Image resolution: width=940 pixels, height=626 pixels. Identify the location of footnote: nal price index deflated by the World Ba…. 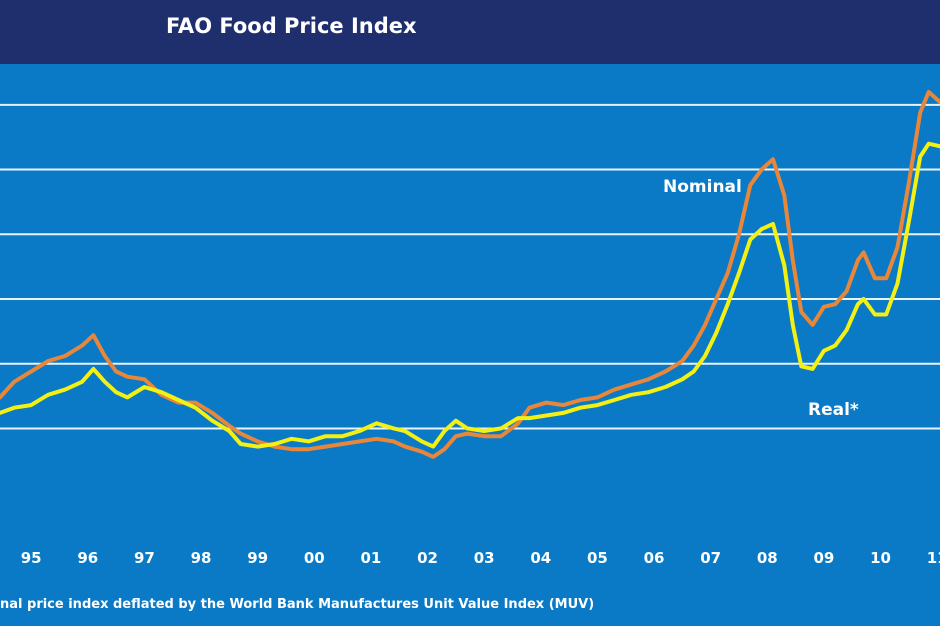
(297, 604).